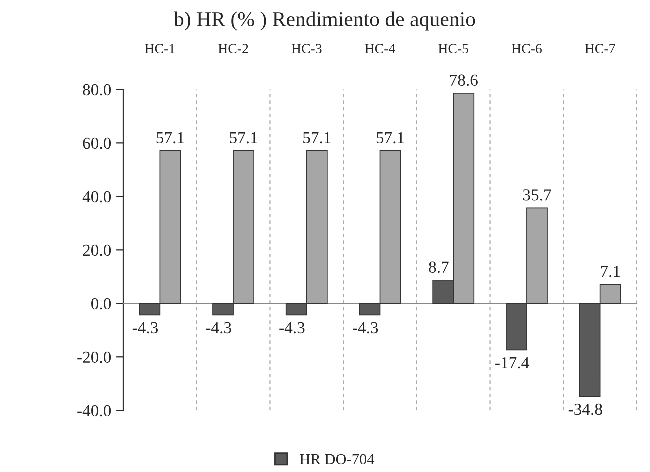  What do you see at coordinates (95, 411) in the screenshot?
I see `y-tick-label: -40.0` at bounding box center [95, 411].